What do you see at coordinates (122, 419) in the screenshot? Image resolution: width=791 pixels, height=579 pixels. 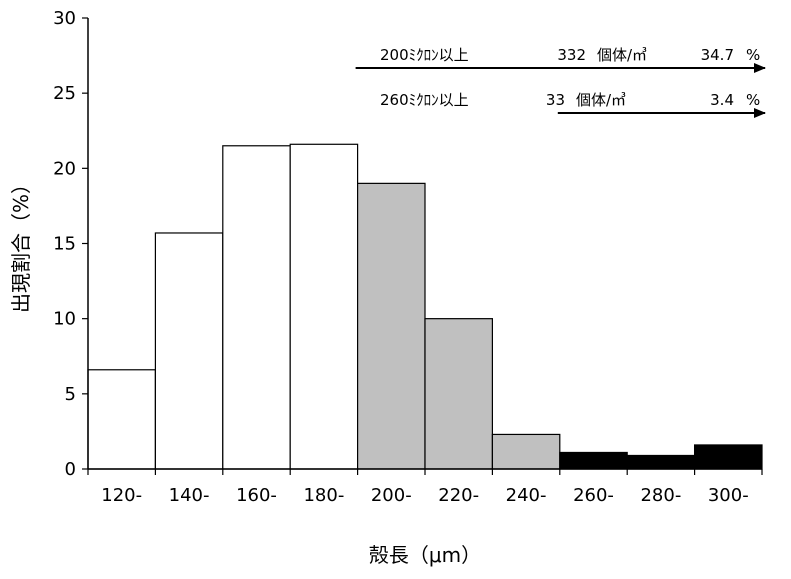 I see `bar-120-` at bounding box center [122, 419].